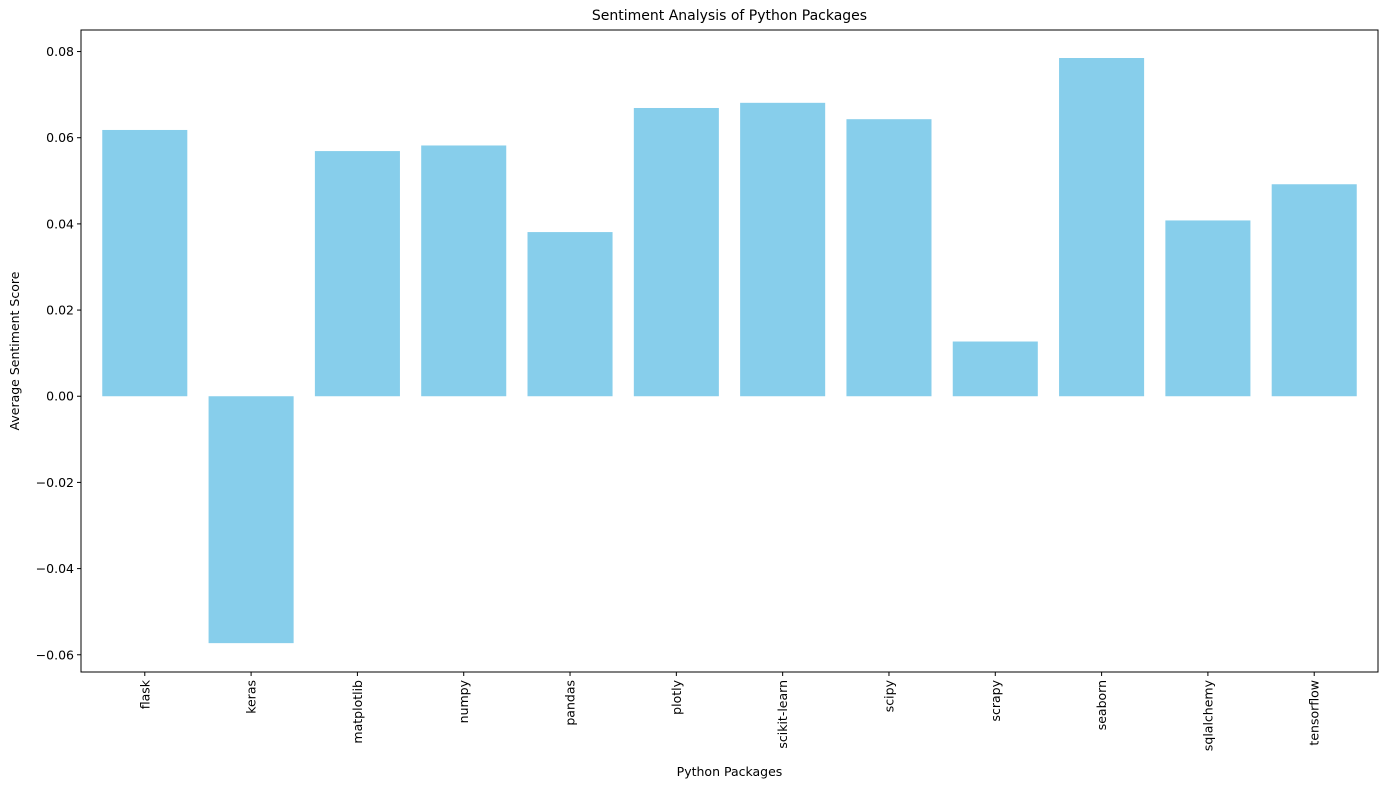 The width and height of the screenshot is (1389, 790). What do you see at coordinates (251, 520) in the screenshot?
I see `bar-keras` at bounding box center [251, 520].